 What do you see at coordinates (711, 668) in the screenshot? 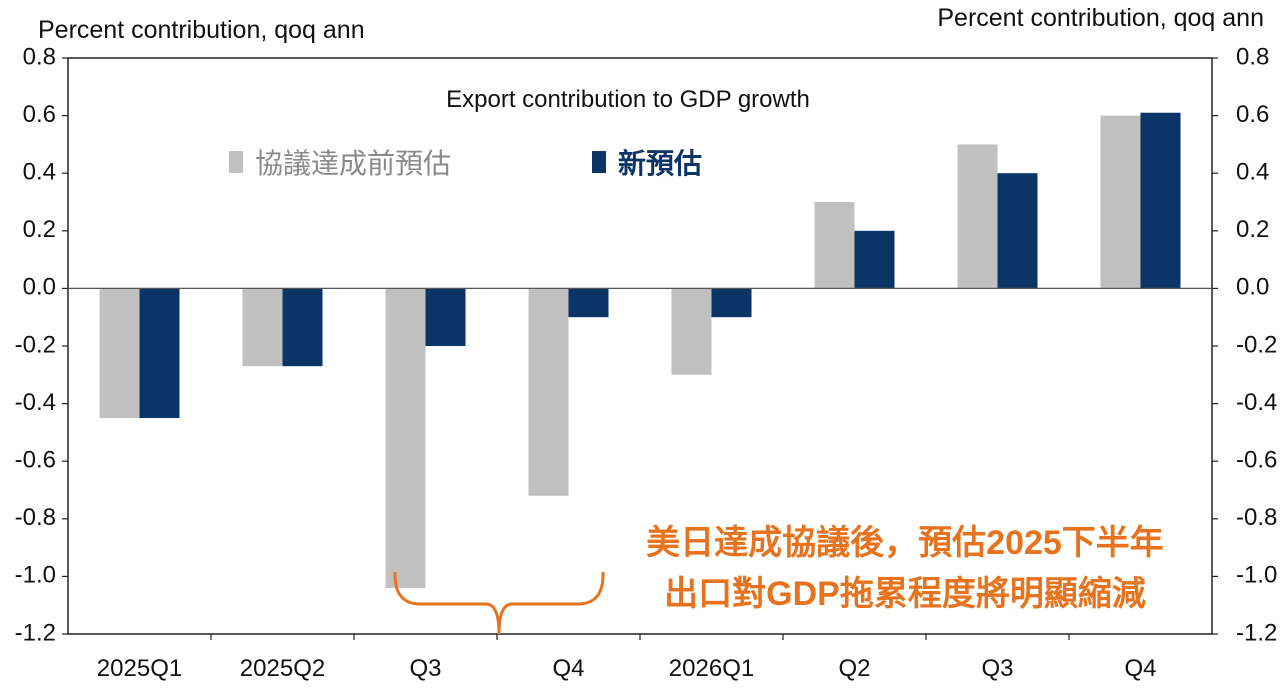
I see `x-category-label: 2026Q1` at bounding box center [711, 668].